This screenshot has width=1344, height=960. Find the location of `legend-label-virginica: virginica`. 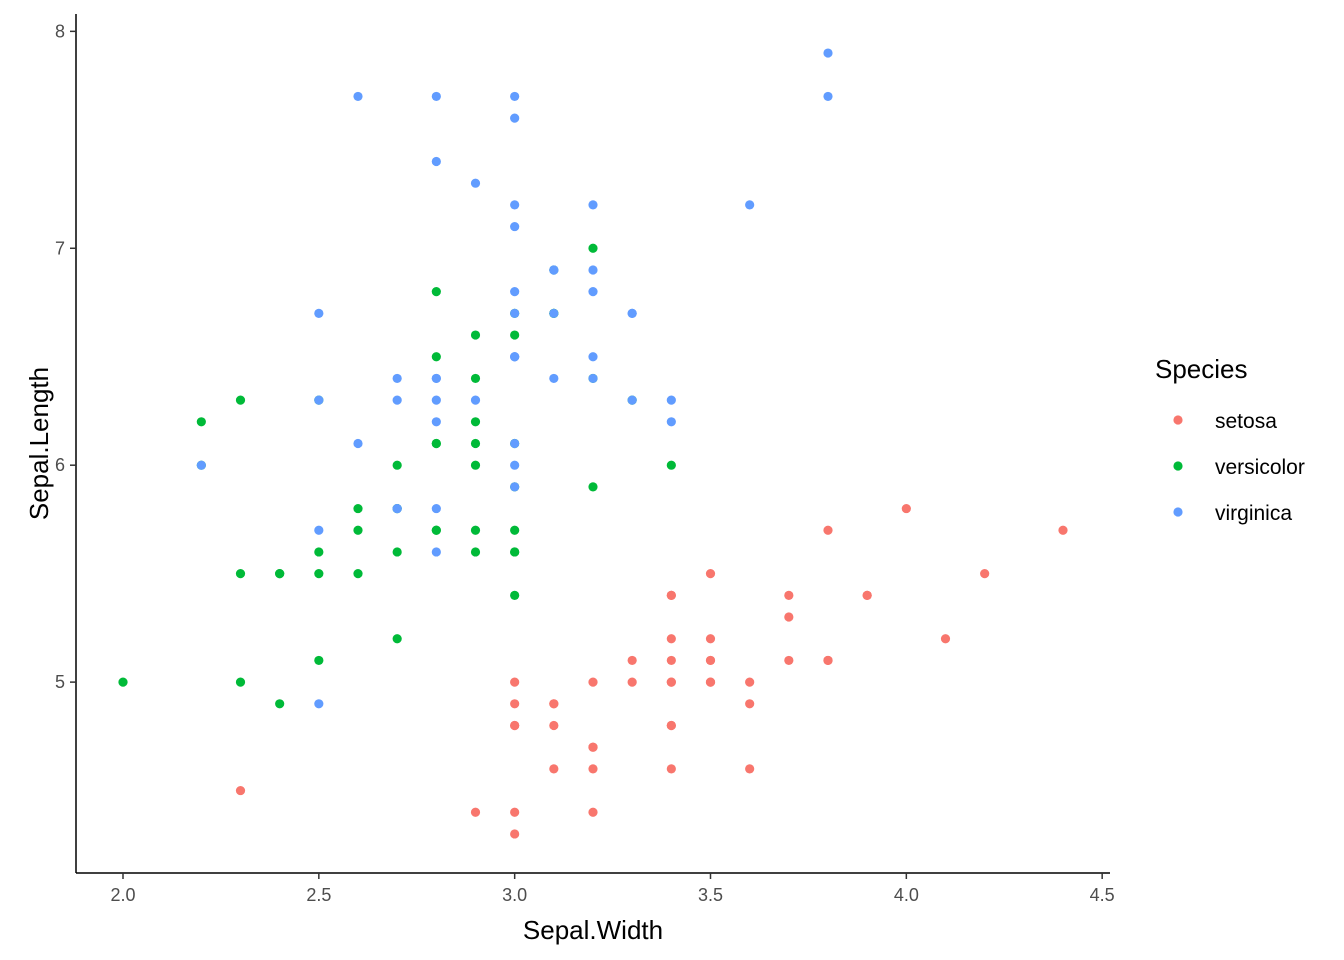

legend-label-virginica: virginica is located at coordinates (1253, 513).